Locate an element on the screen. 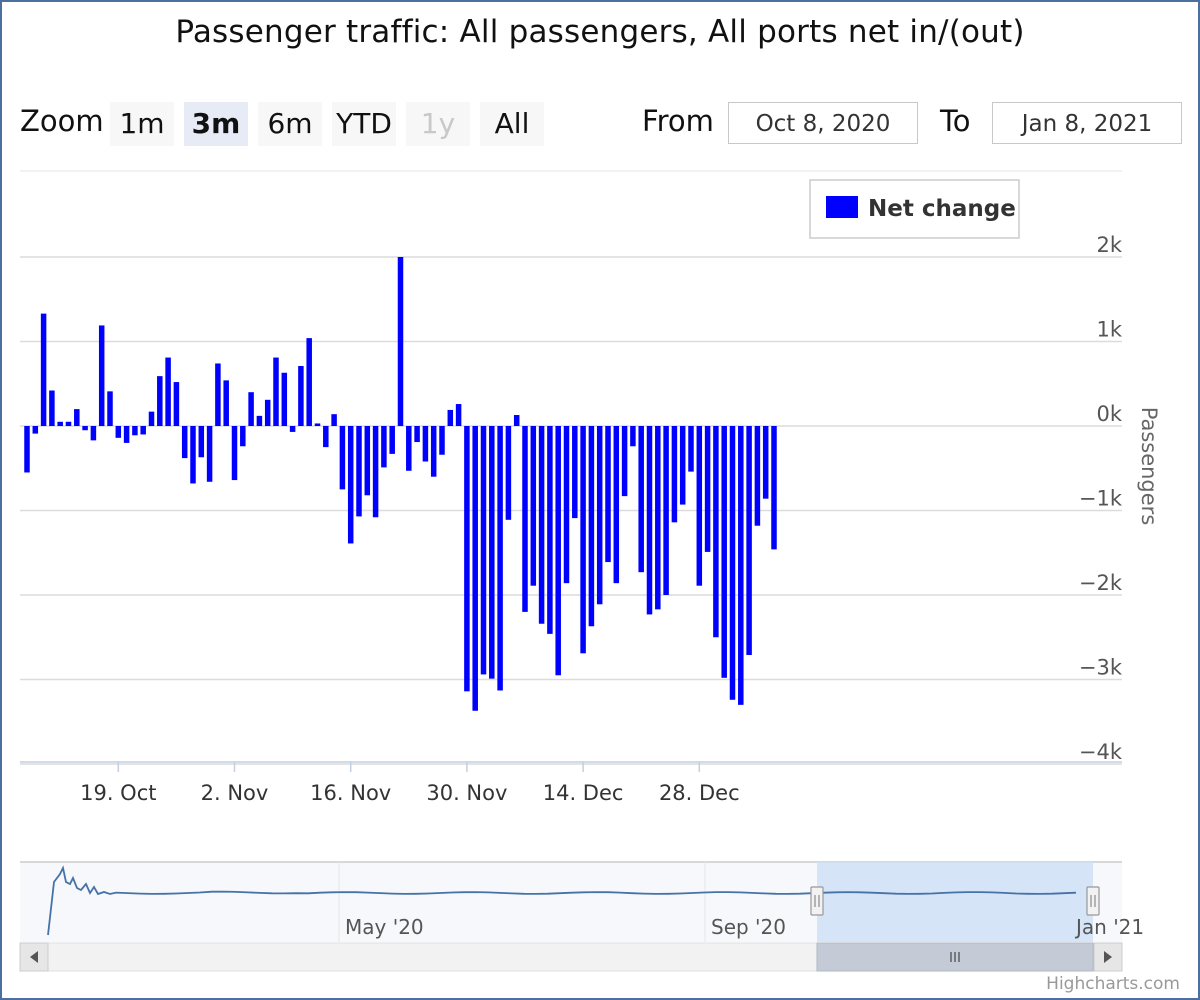 This screenshot has height=1000, width=1200. zoom-6m-button: 6m is located at coordinates (290, 124).